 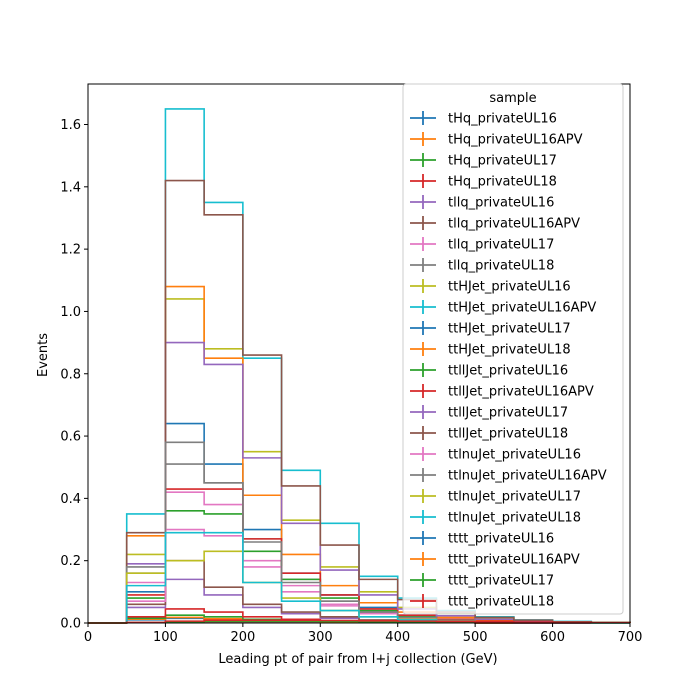 I want to click on legend-label: ttHJet_privateUL18, so click(x=509, y=350).